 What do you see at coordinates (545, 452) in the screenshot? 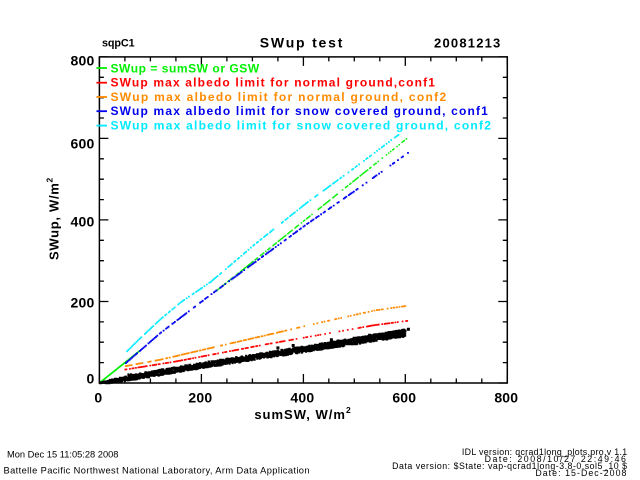
I see `svg-text:IDL version: qcrad1long_plots.: IDL version: qcrad1long_plots.pro,v 1.1` at bounding box center [545, 452].